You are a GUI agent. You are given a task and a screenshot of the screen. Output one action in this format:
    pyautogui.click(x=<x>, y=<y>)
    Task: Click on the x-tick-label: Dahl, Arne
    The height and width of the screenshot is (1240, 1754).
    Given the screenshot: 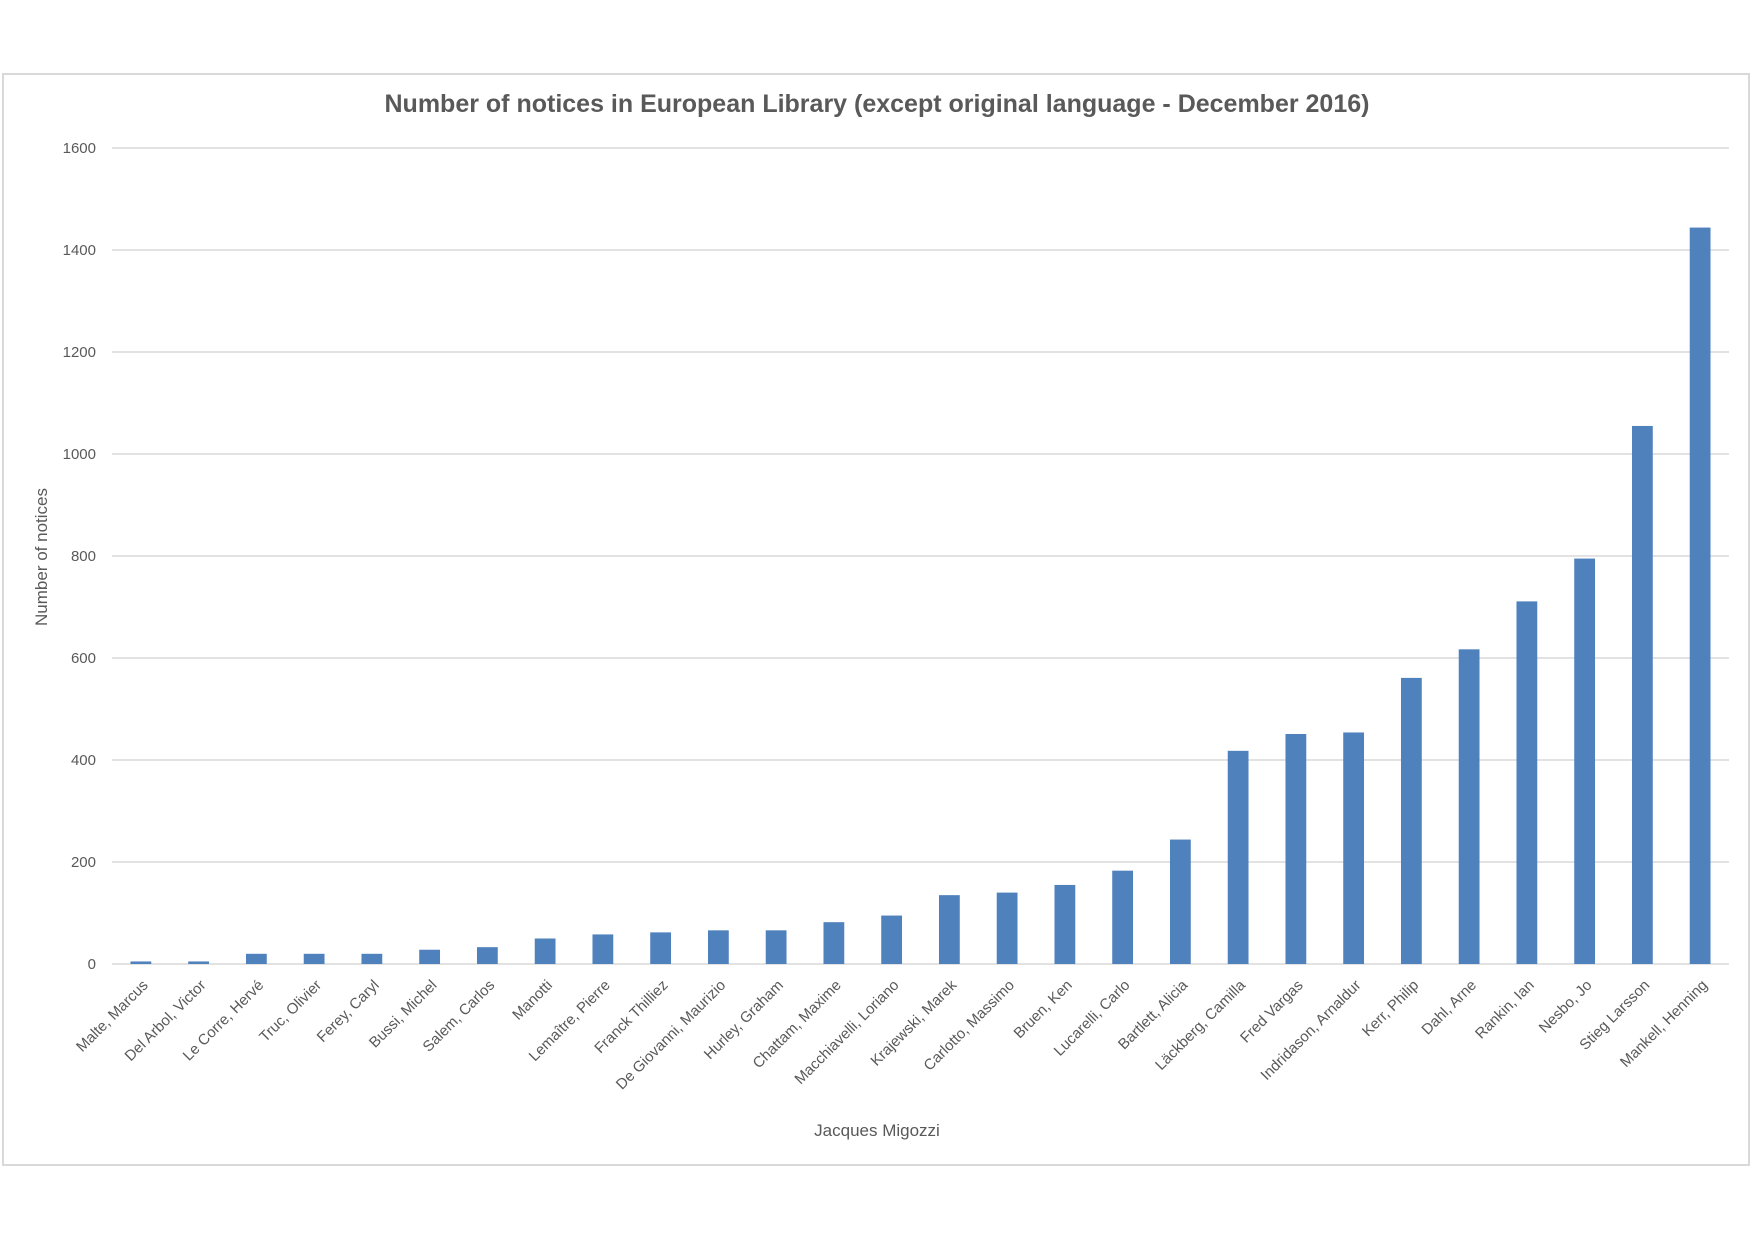 What is the action you would take?
    pyautogui.click(x=1449, y=1008)
    